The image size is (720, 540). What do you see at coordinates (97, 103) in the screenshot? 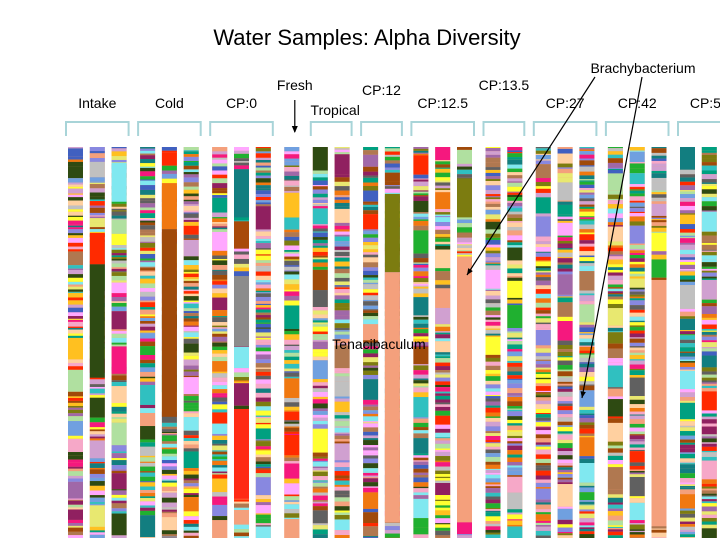
I see `group-label: Intake` at bounding box center [97, 103].